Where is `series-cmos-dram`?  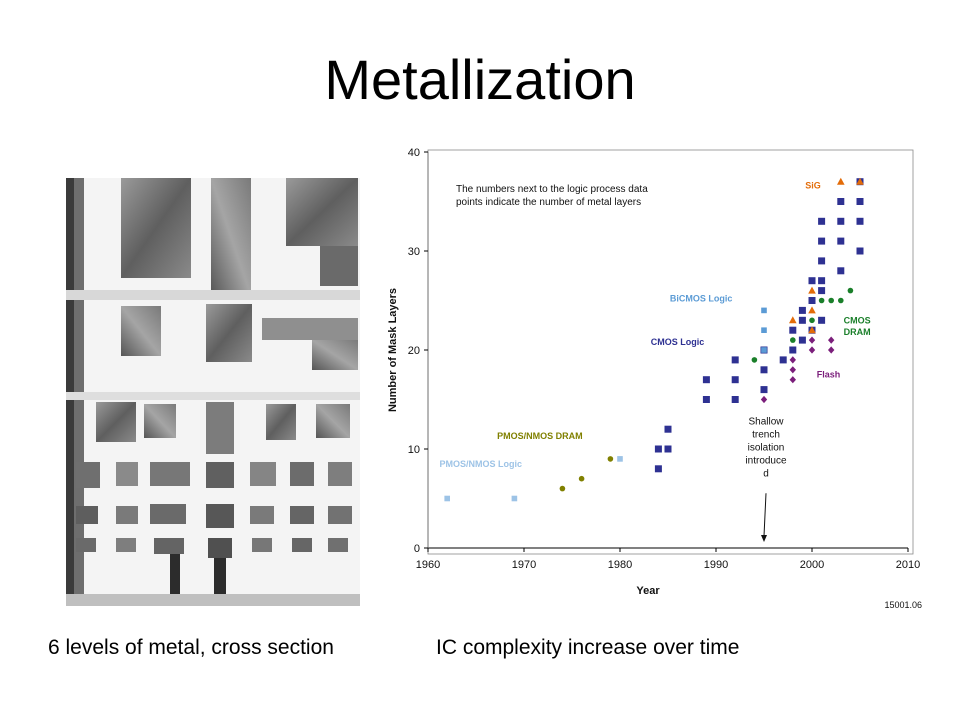 series-cmos-dram is located at coordinates (802, 325).